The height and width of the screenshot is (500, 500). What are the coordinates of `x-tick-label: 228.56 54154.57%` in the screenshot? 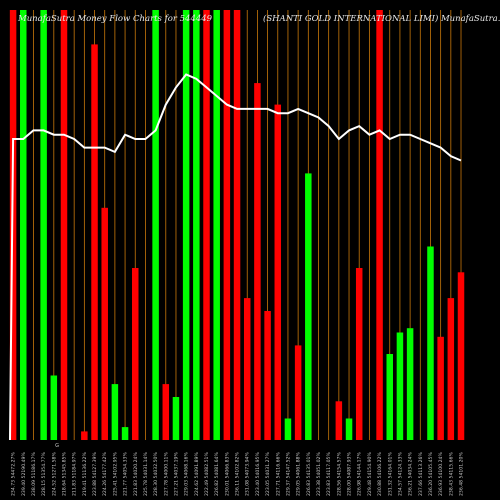 It's located at (339, 474).